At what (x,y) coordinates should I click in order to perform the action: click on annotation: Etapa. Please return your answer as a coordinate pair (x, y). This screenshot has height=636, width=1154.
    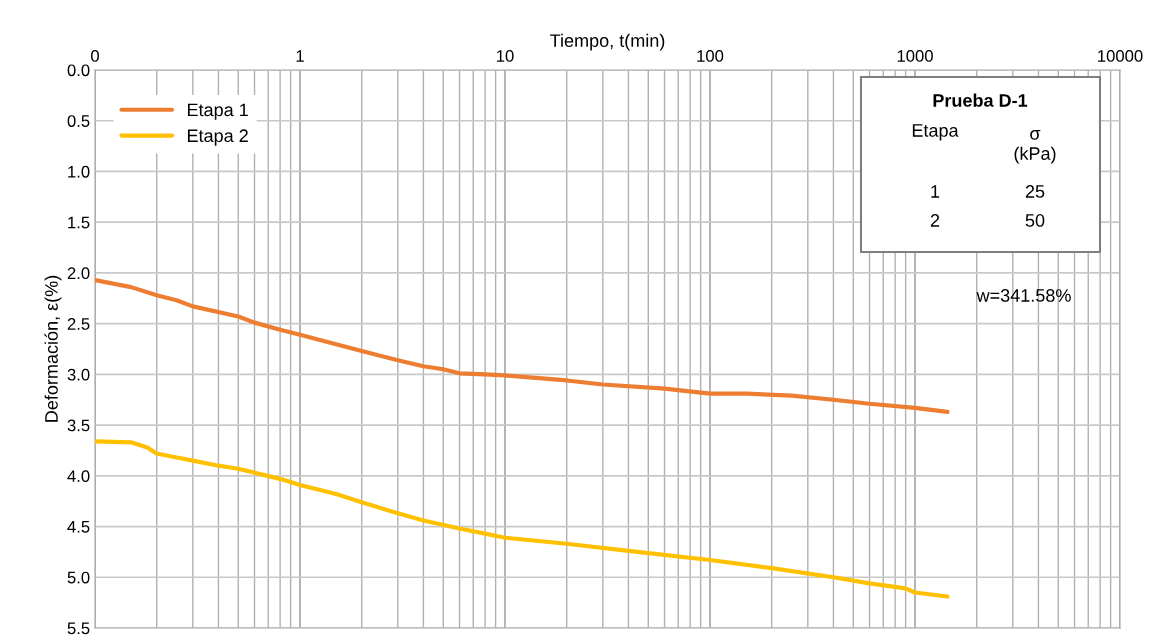
    Looking at the image, I should click on (935, 132).